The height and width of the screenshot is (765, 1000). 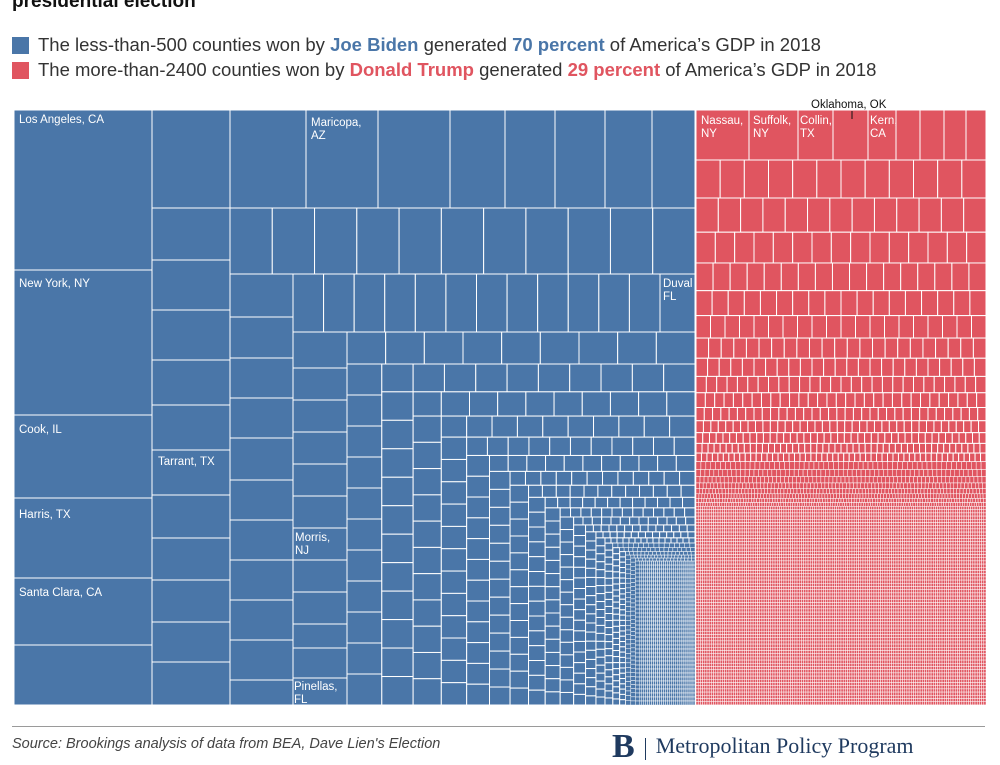 What do you see at coordinates (704, 457) in the screenshot?
I see `county-cell-2031` at bounding box center [704, 457].